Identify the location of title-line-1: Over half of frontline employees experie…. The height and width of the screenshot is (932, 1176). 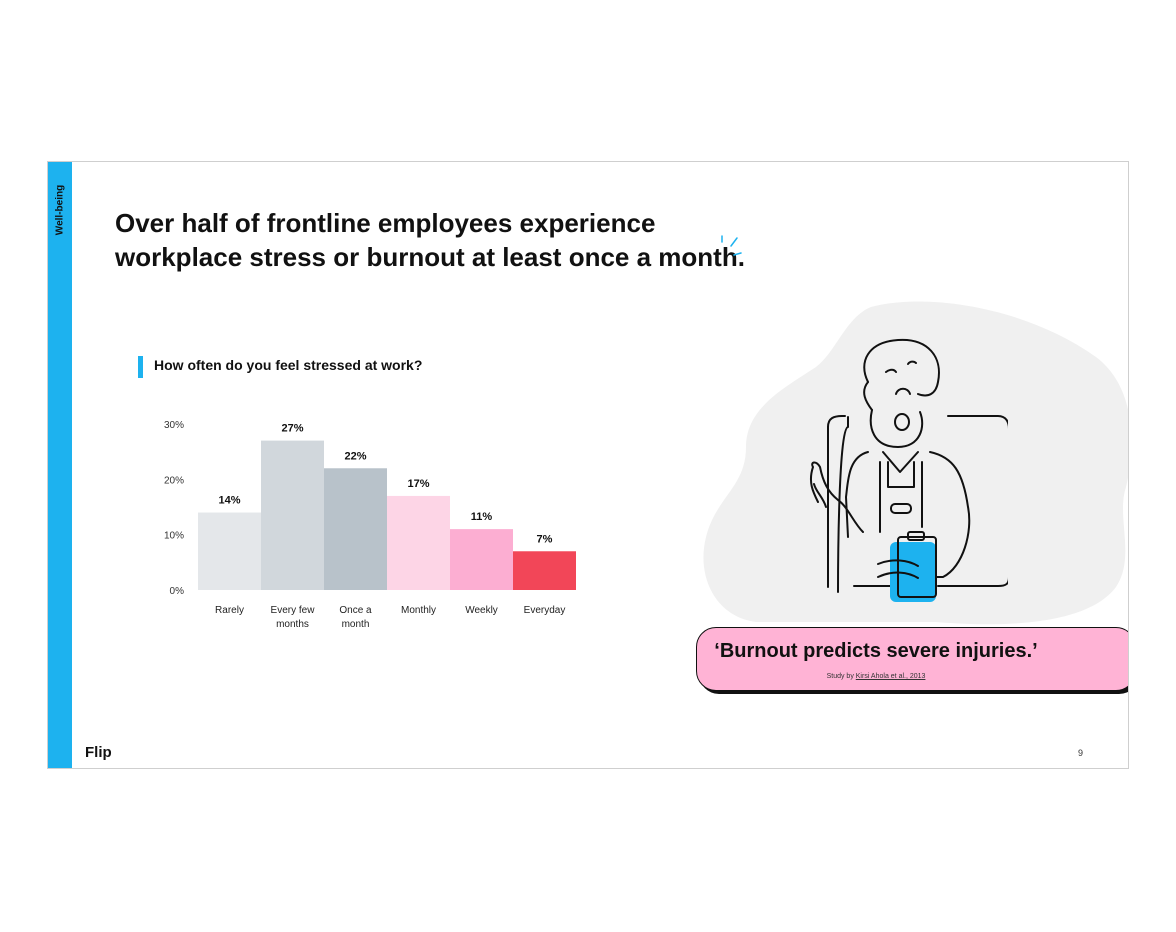
(385, 223).